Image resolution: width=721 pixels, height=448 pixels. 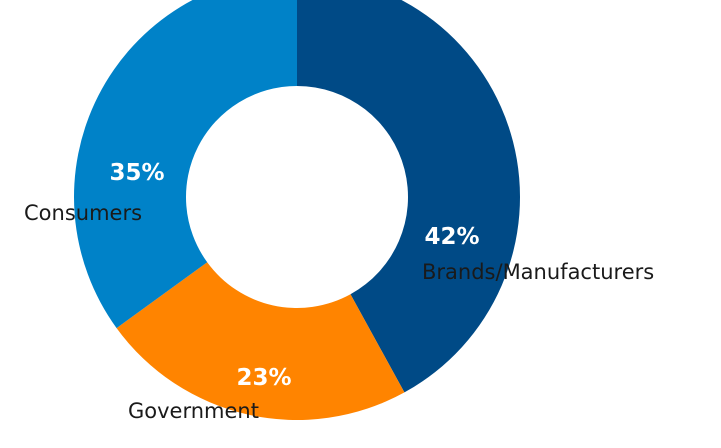 I want to click on slice-government, so click(x=260, y=341).